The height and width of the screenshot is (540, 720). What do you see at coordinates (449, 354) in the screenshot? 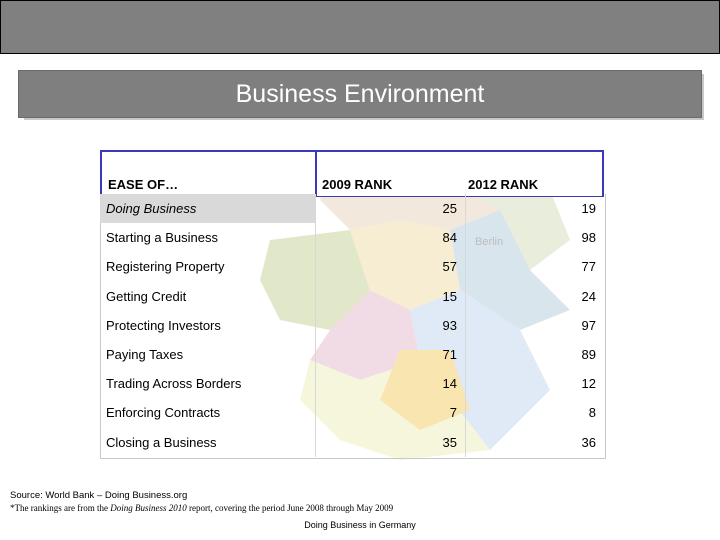
I see `row-2009-rank: 71` at bounding box center [449, 354].